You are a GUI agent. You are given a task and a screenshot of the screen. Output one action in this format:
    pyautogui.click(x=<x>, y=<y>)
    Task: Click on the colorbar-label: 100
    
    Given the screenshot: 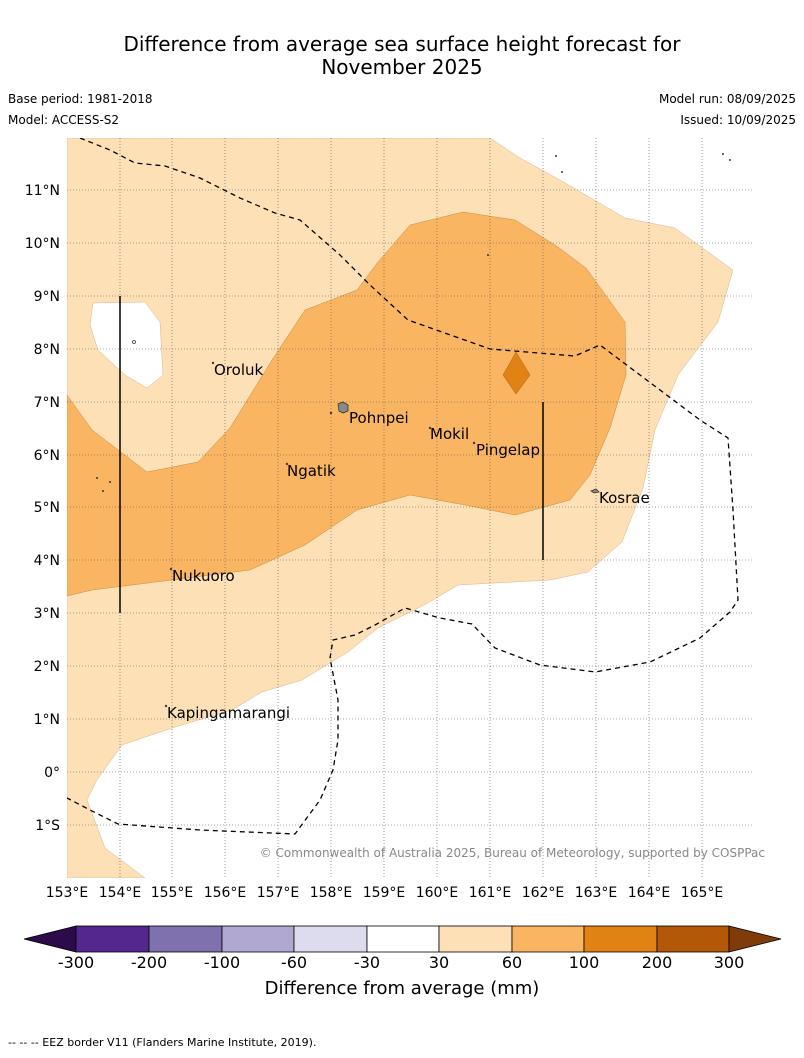 What is the action you would take?
    pyautogui.click(x=584, y=962)
    